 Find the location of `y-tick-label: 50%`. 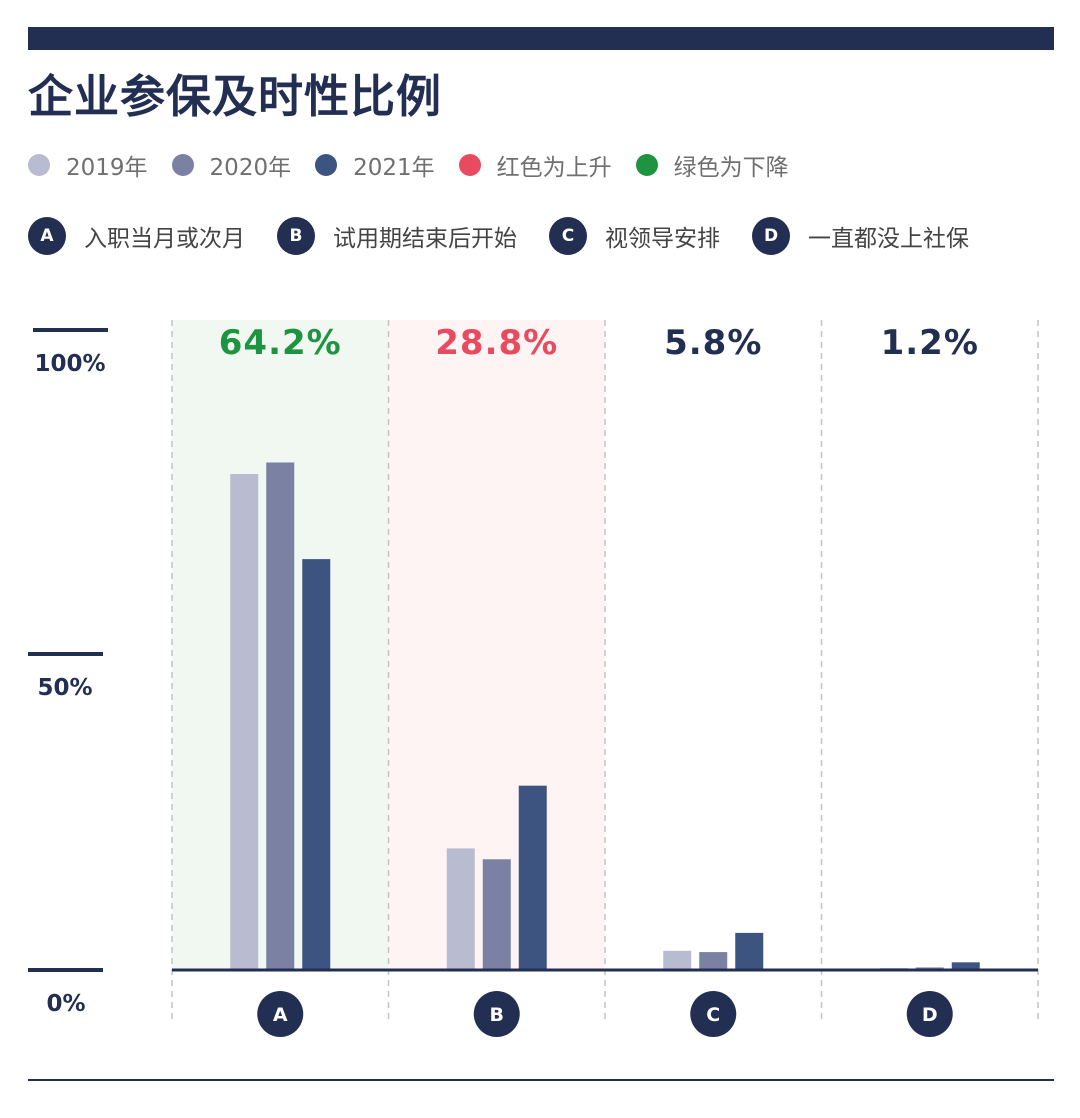

y-tick-label: 50% is located at coordinates (64, 688).